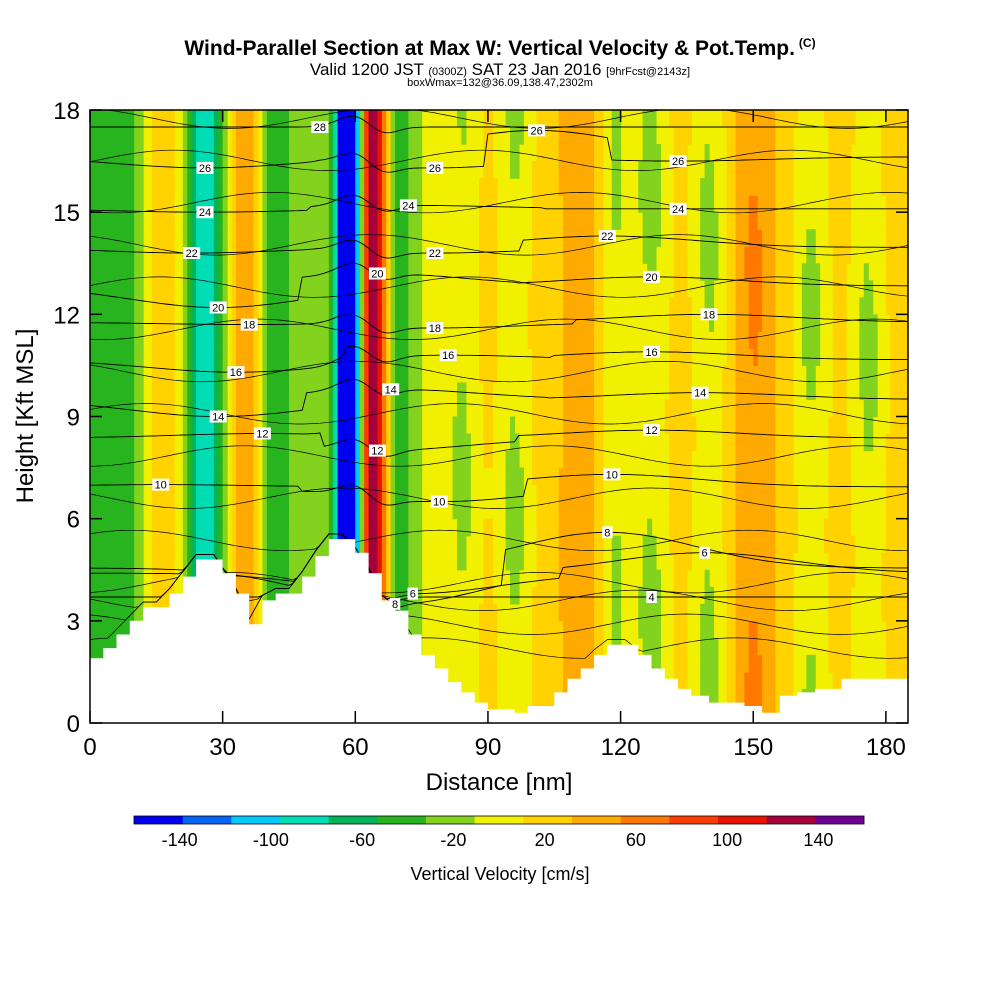  Describe the element at coordinates (499, 540) in the screenshot. I see `theta-contour-line` at that location.